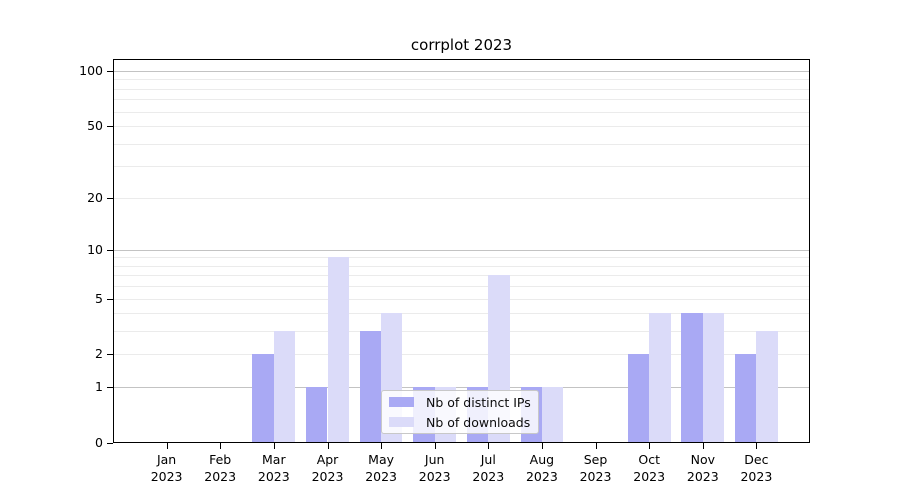 Image resolution: width=900 pixels, height=500 pixels. What do you see at coordinates (99, 442) in the screenshot?
I see `y-tick-label: 0` at bounding box center [99, 442].